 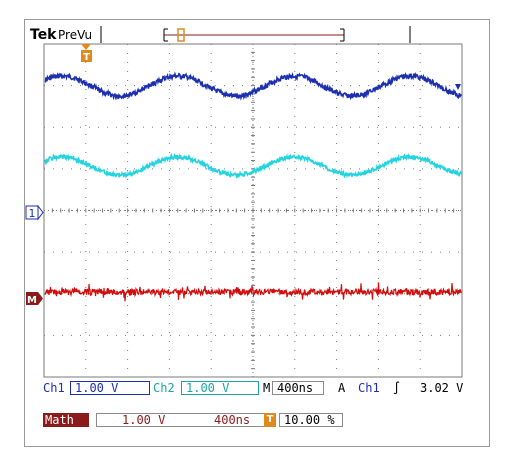 What do you see at coordinates (458, 87) in the screenshot?
I see `ch1-trigger-level-icon` at bounding box center [458, 87].